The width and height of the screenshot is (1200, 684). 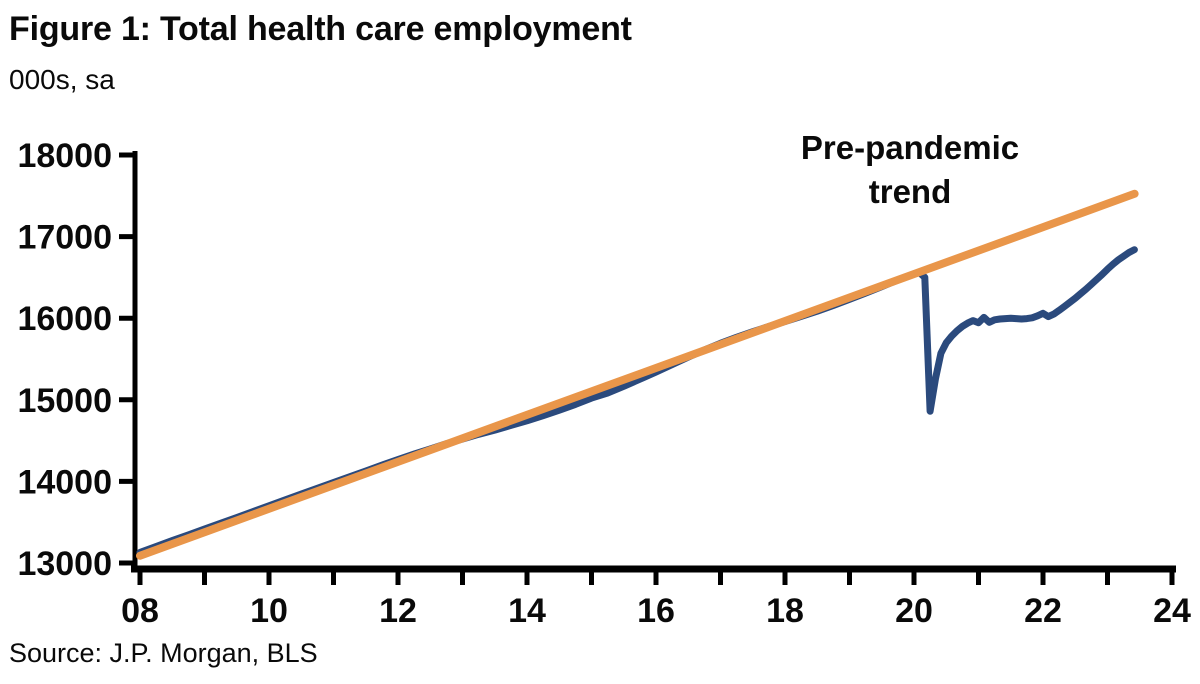 I want to click on x-axis-tick-label: 08, so click(x=140, y=611).